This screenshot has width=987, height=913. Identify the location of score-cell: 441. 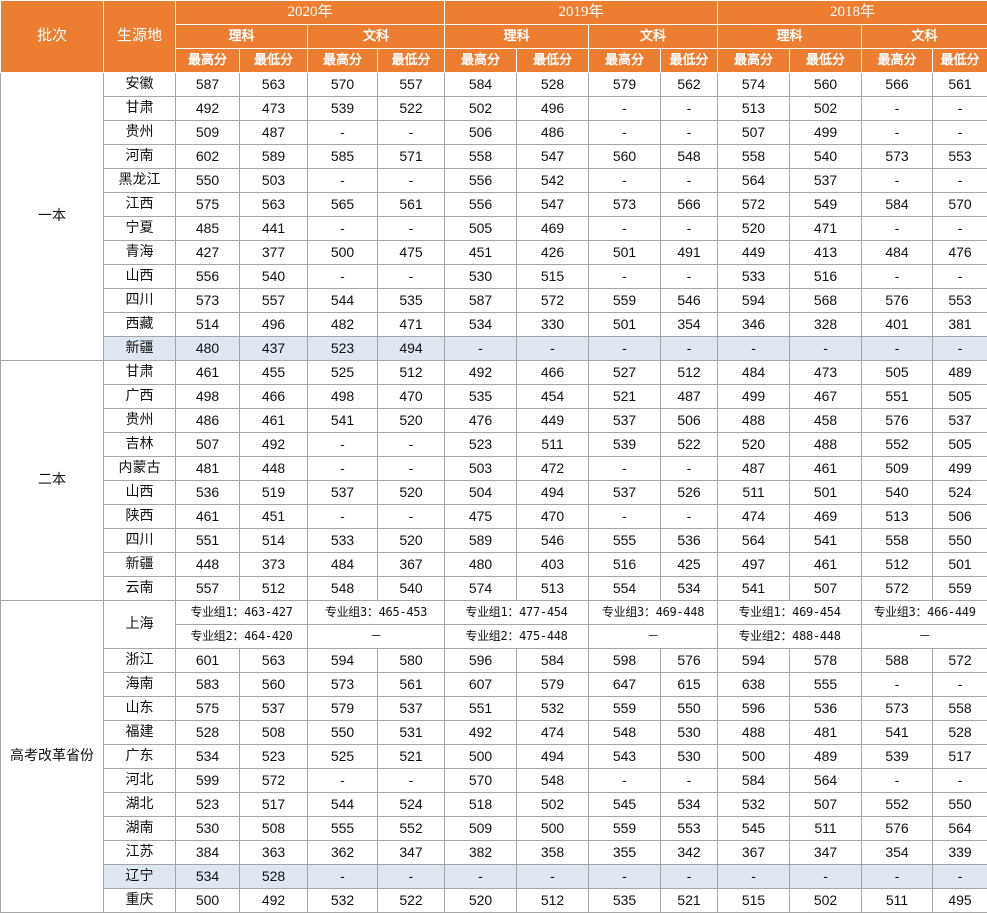
(273, 228).